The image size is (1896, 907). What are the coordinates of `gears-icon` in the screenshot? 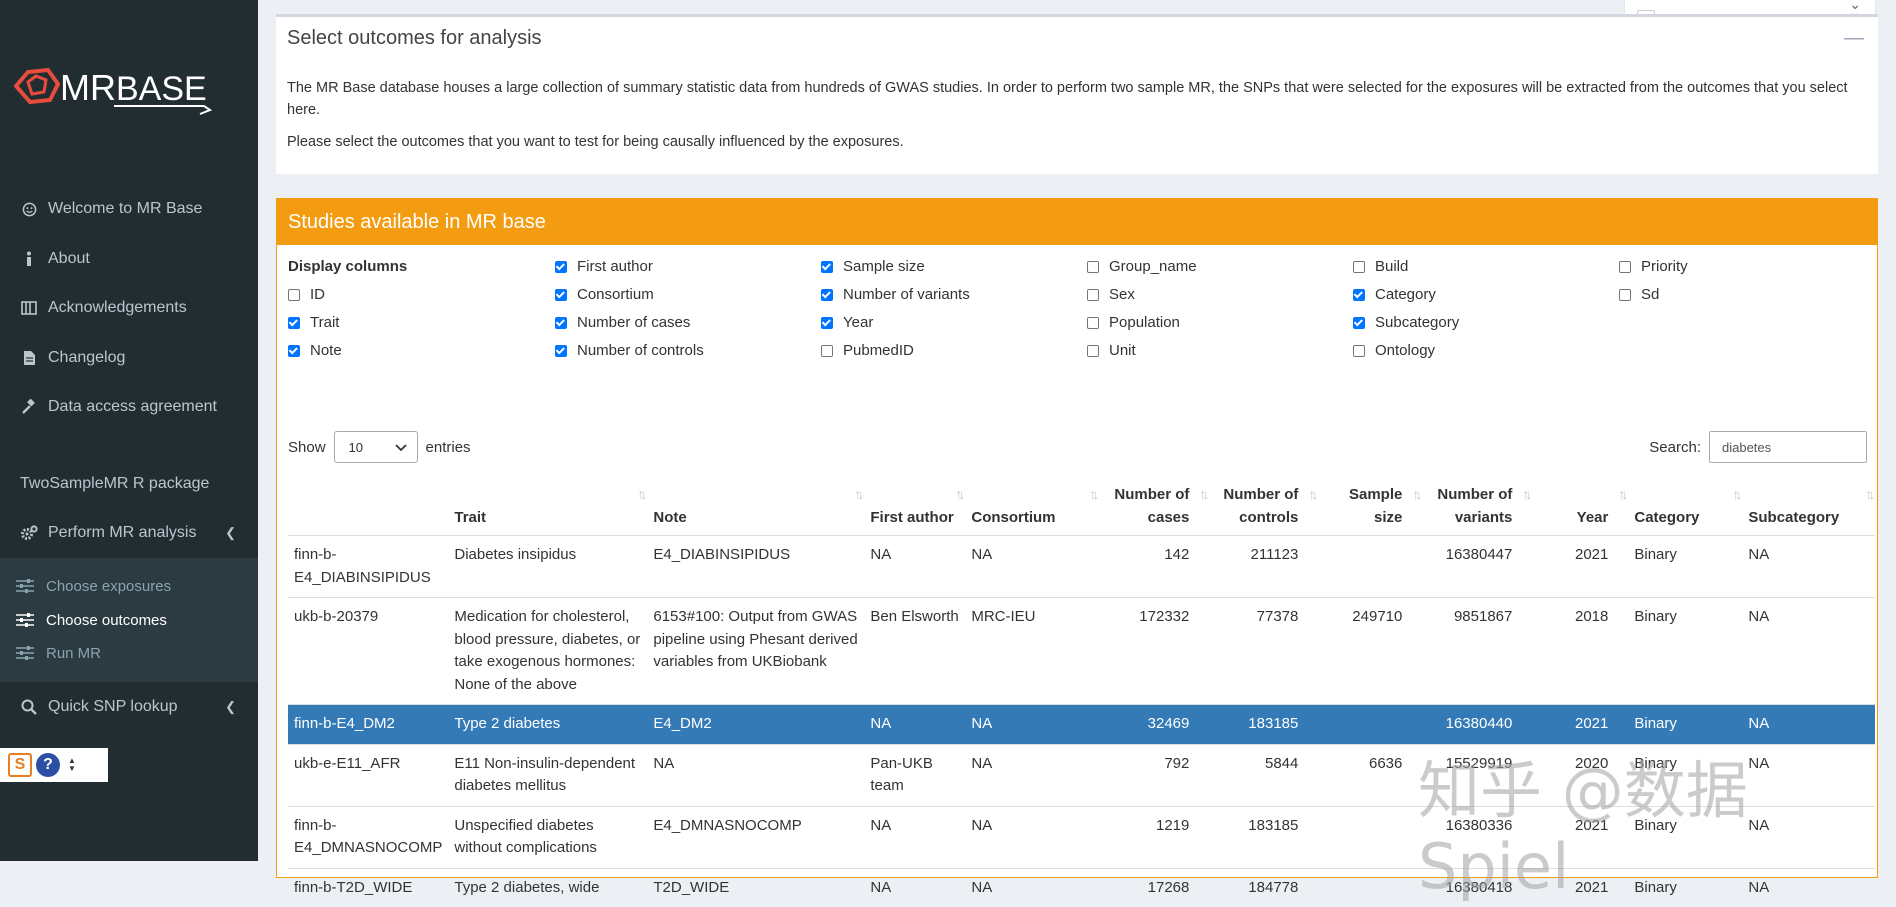 It's located at (29, 533).